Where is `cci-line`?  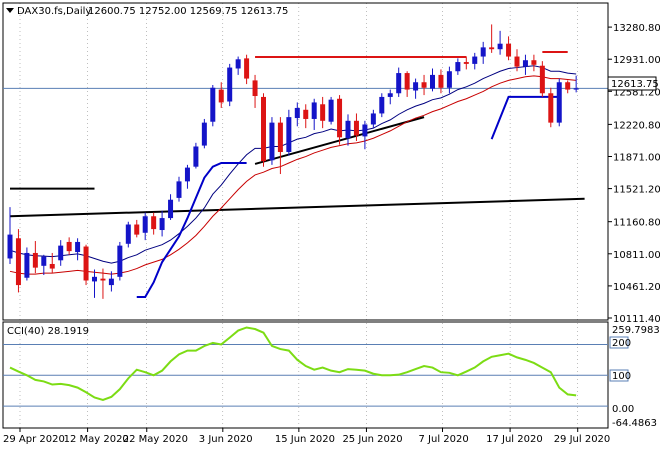
cci-line is located at coordinates (293, 363).